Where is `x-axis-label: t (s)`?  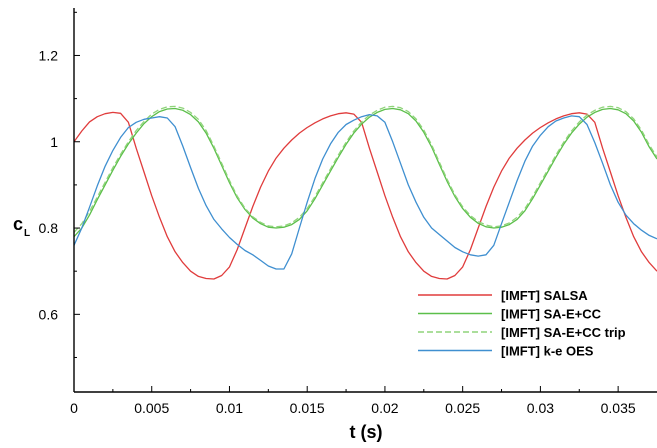 x-axis-label: t (s) is located at coordinates (366, 432).